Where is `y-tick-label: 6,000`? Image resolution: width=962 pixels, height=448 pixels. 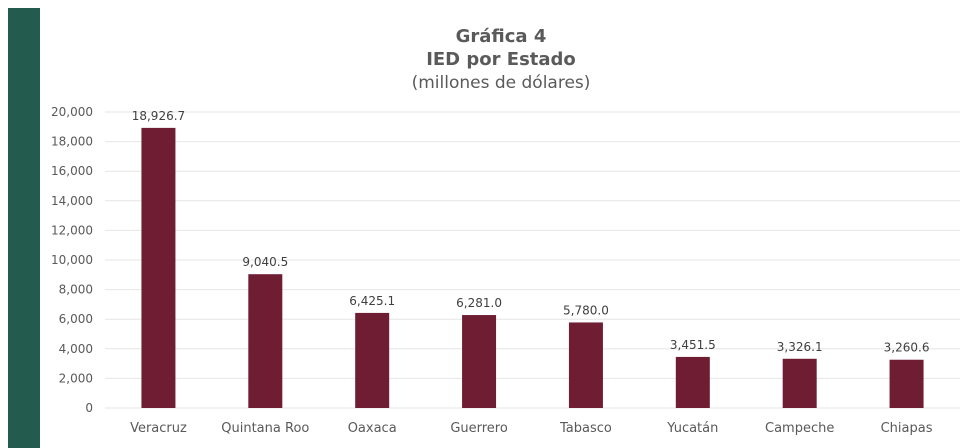 y-tick-label: 6,000 is located at coordinates (76, 319).